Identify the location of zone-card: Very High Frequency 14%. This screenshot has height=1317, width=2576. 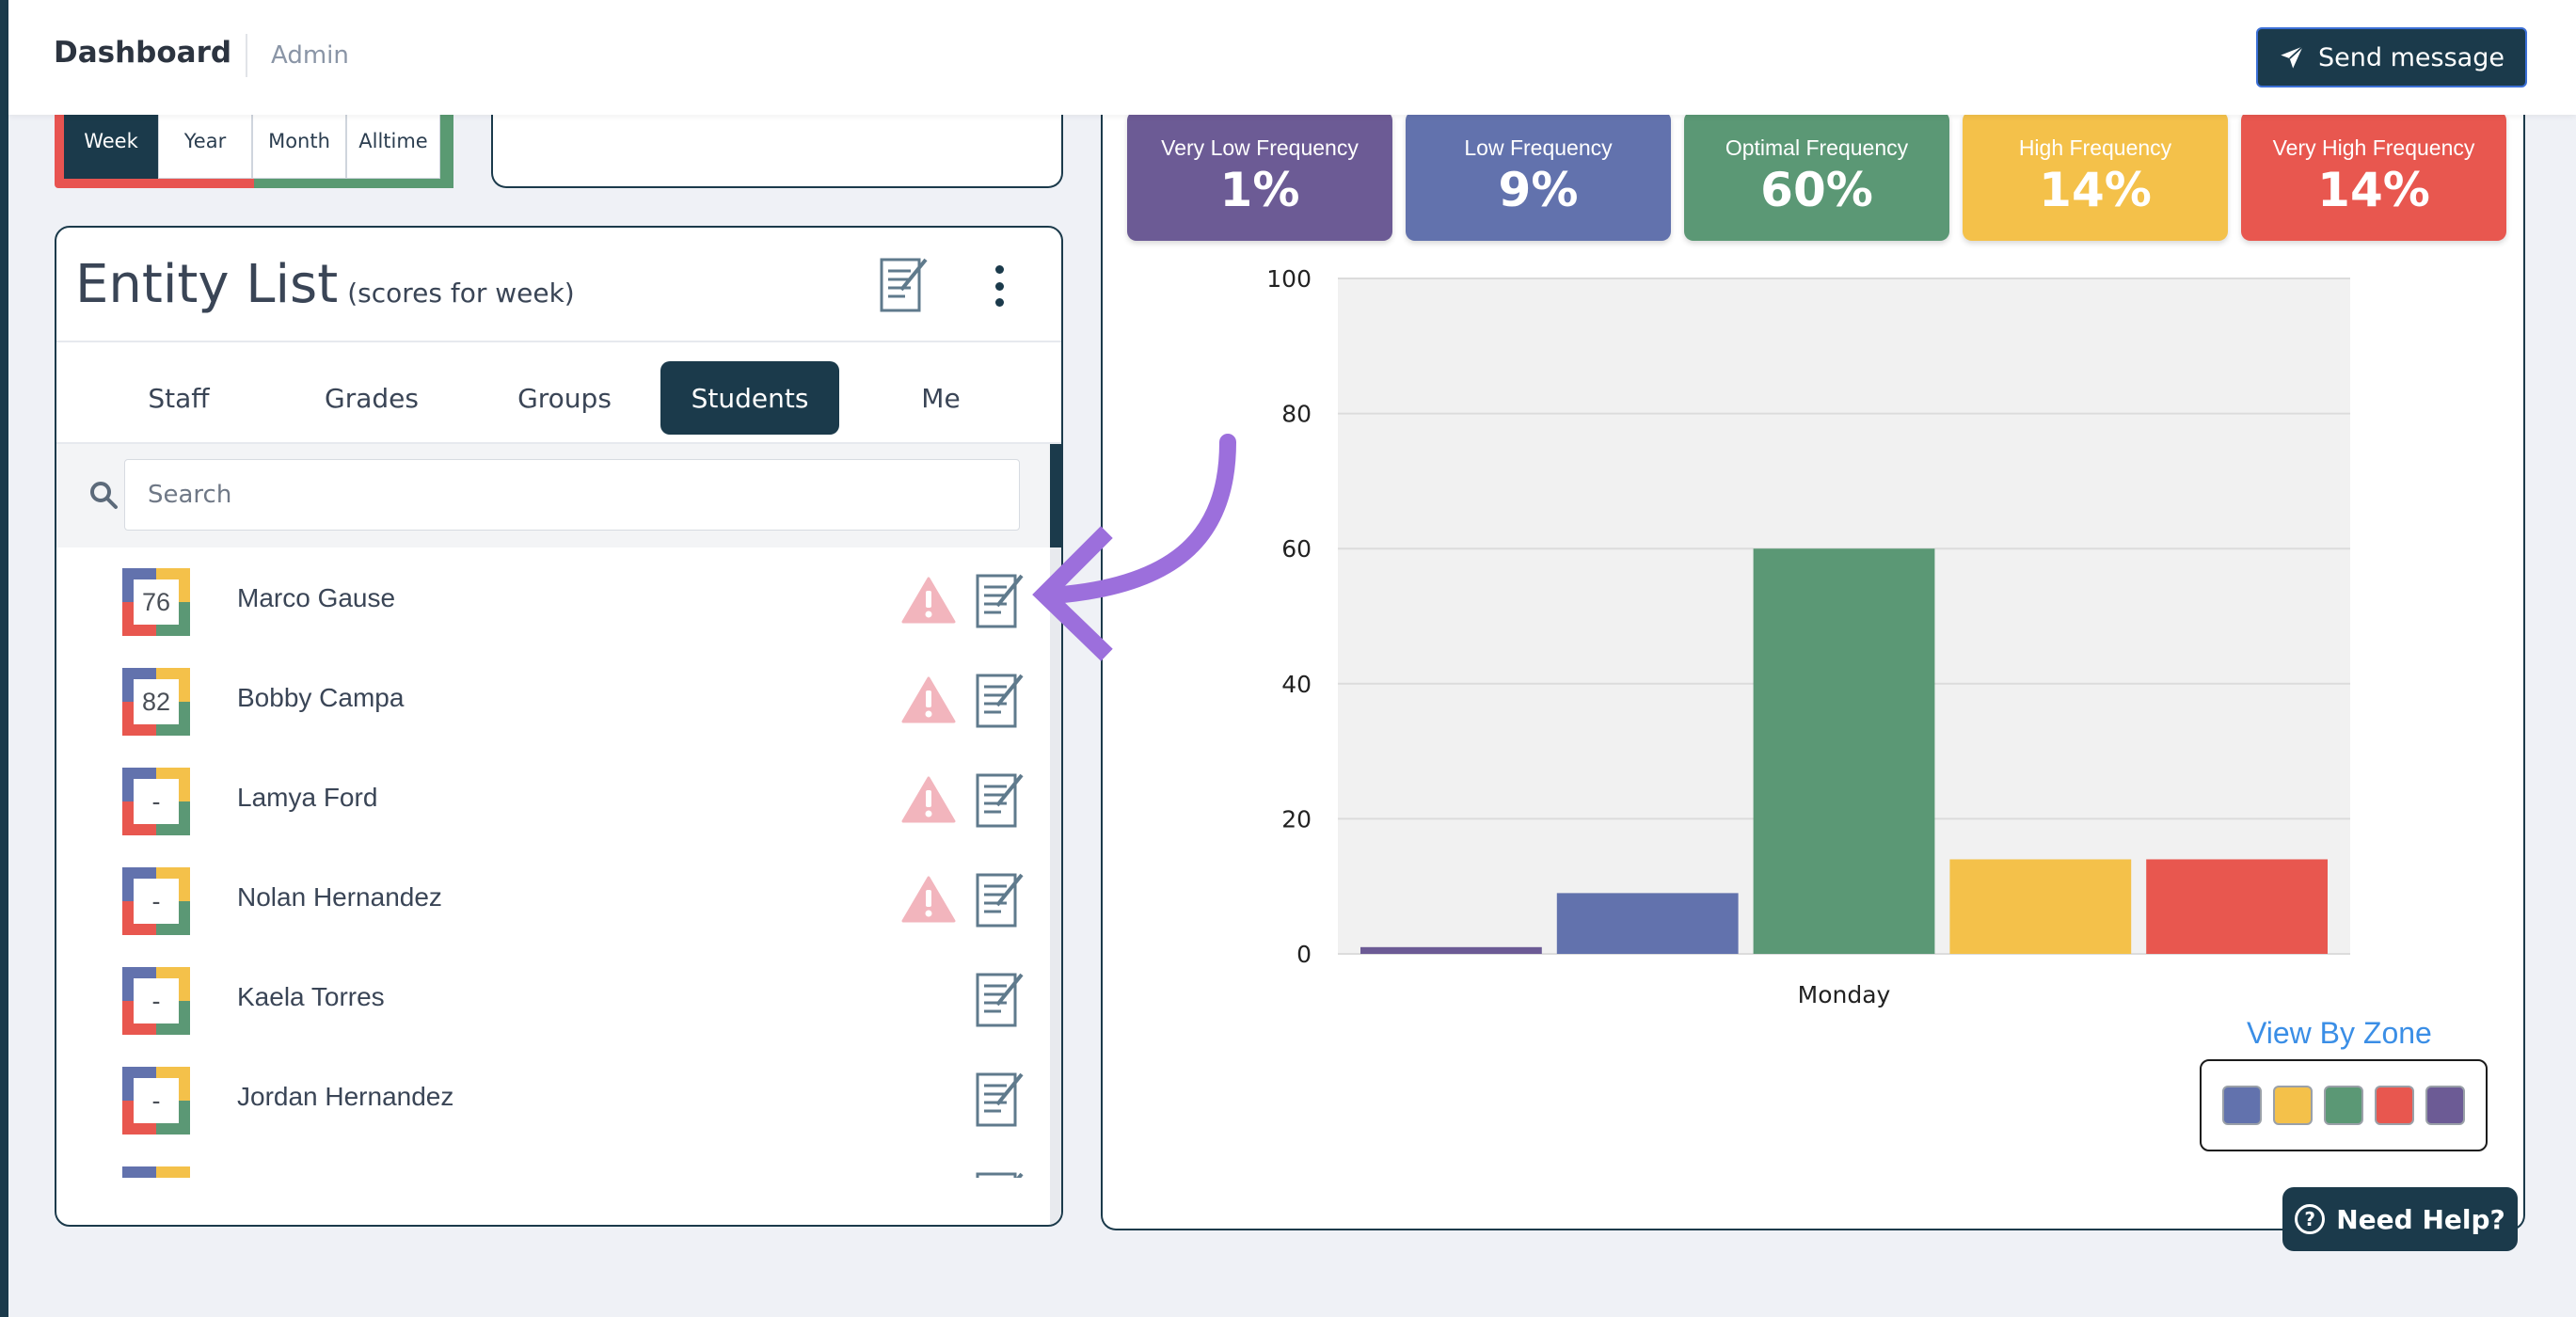
(2373, 176).